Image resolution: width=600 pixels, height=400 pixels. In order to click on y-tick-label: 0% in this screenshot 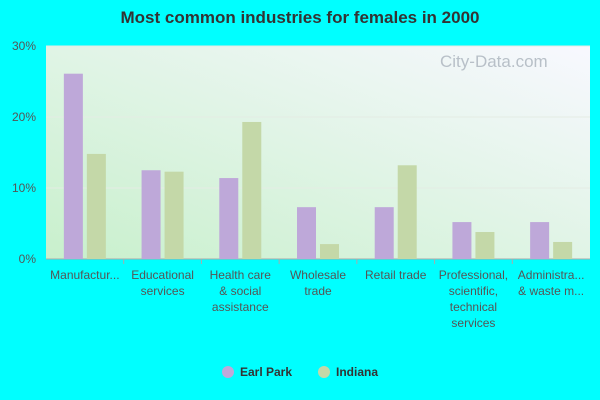, I will do `click(28, 259)`.